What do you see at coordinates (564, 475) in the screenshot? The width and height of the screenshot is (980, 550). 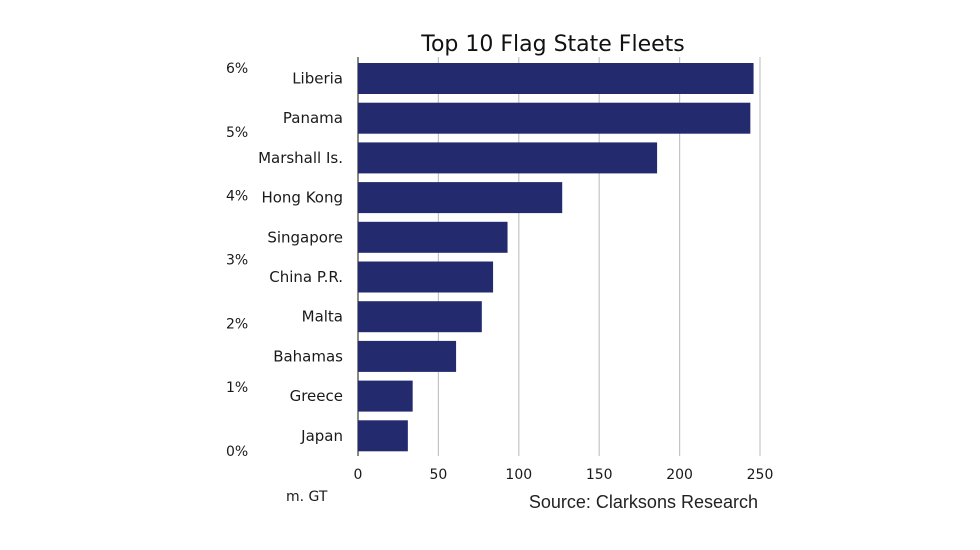 I see `x-tick-labels: 0 50 100 150 200 250` at bounding box center [564, 475].